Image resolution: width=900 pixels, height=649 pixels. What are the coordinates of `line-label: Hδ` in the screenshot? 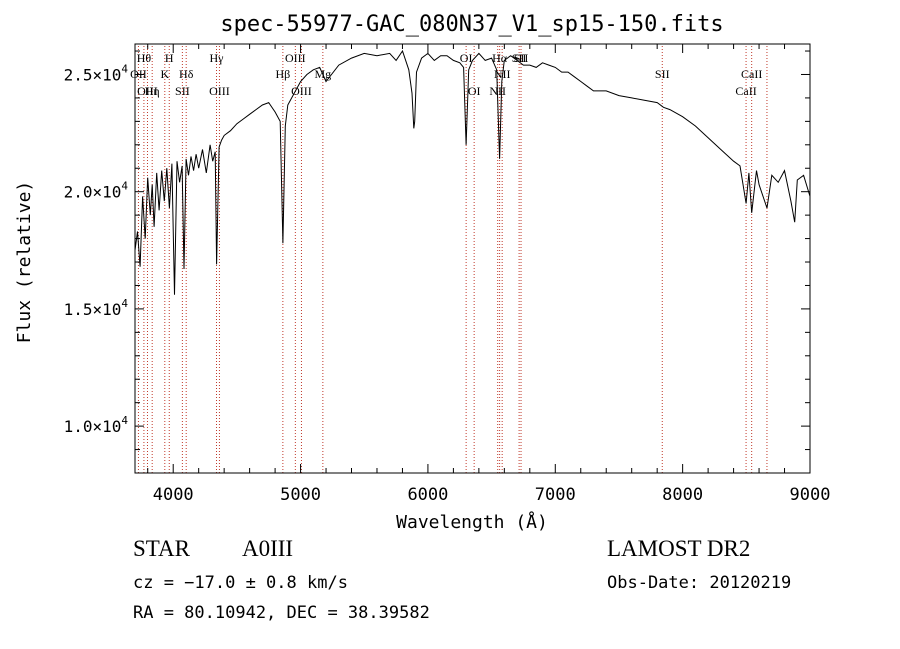 It's located at (186, 74).